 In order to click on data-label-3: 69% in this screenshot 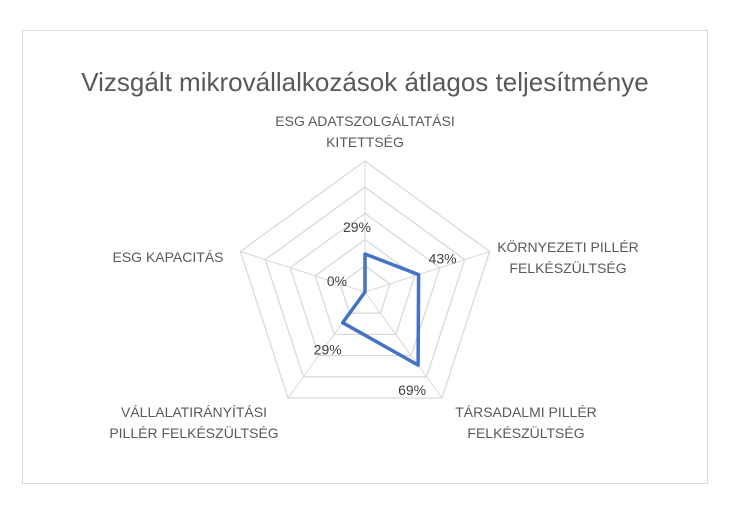, I will do `click(412, 390)`.